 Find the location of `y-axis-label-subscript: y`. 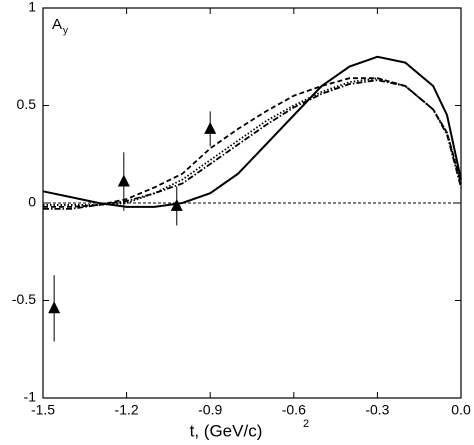

y-axis-label-subscript: y is located at coordinates (65, 31).